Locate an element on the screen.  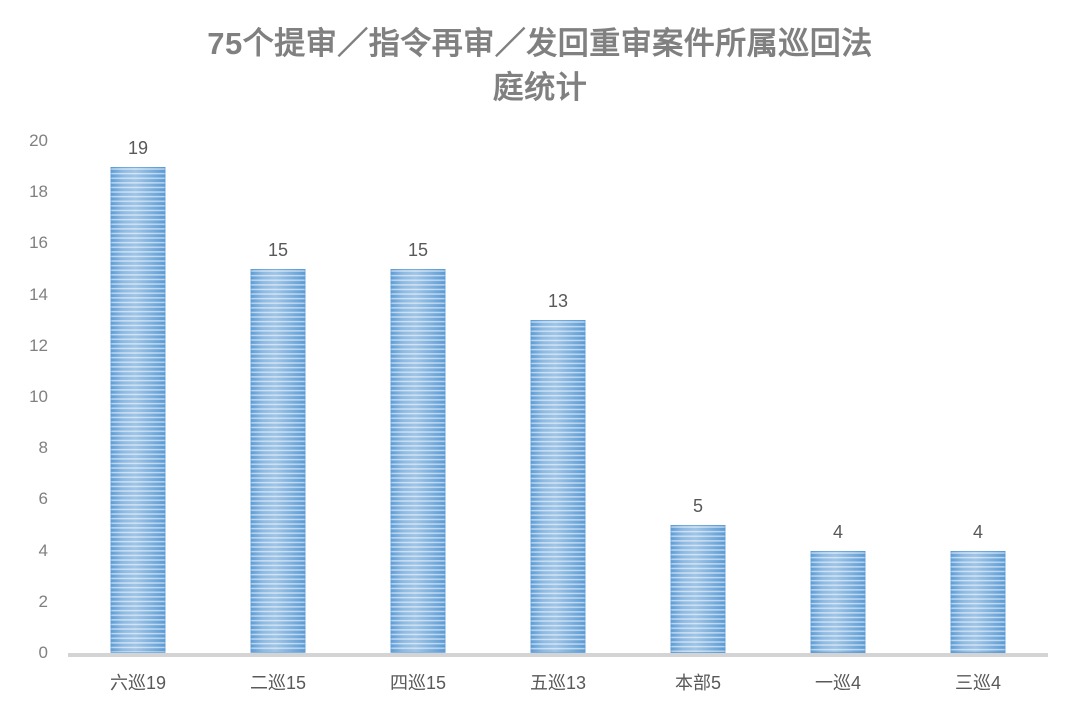
y-tick-label: 16 is located at coordinates (38, 243).